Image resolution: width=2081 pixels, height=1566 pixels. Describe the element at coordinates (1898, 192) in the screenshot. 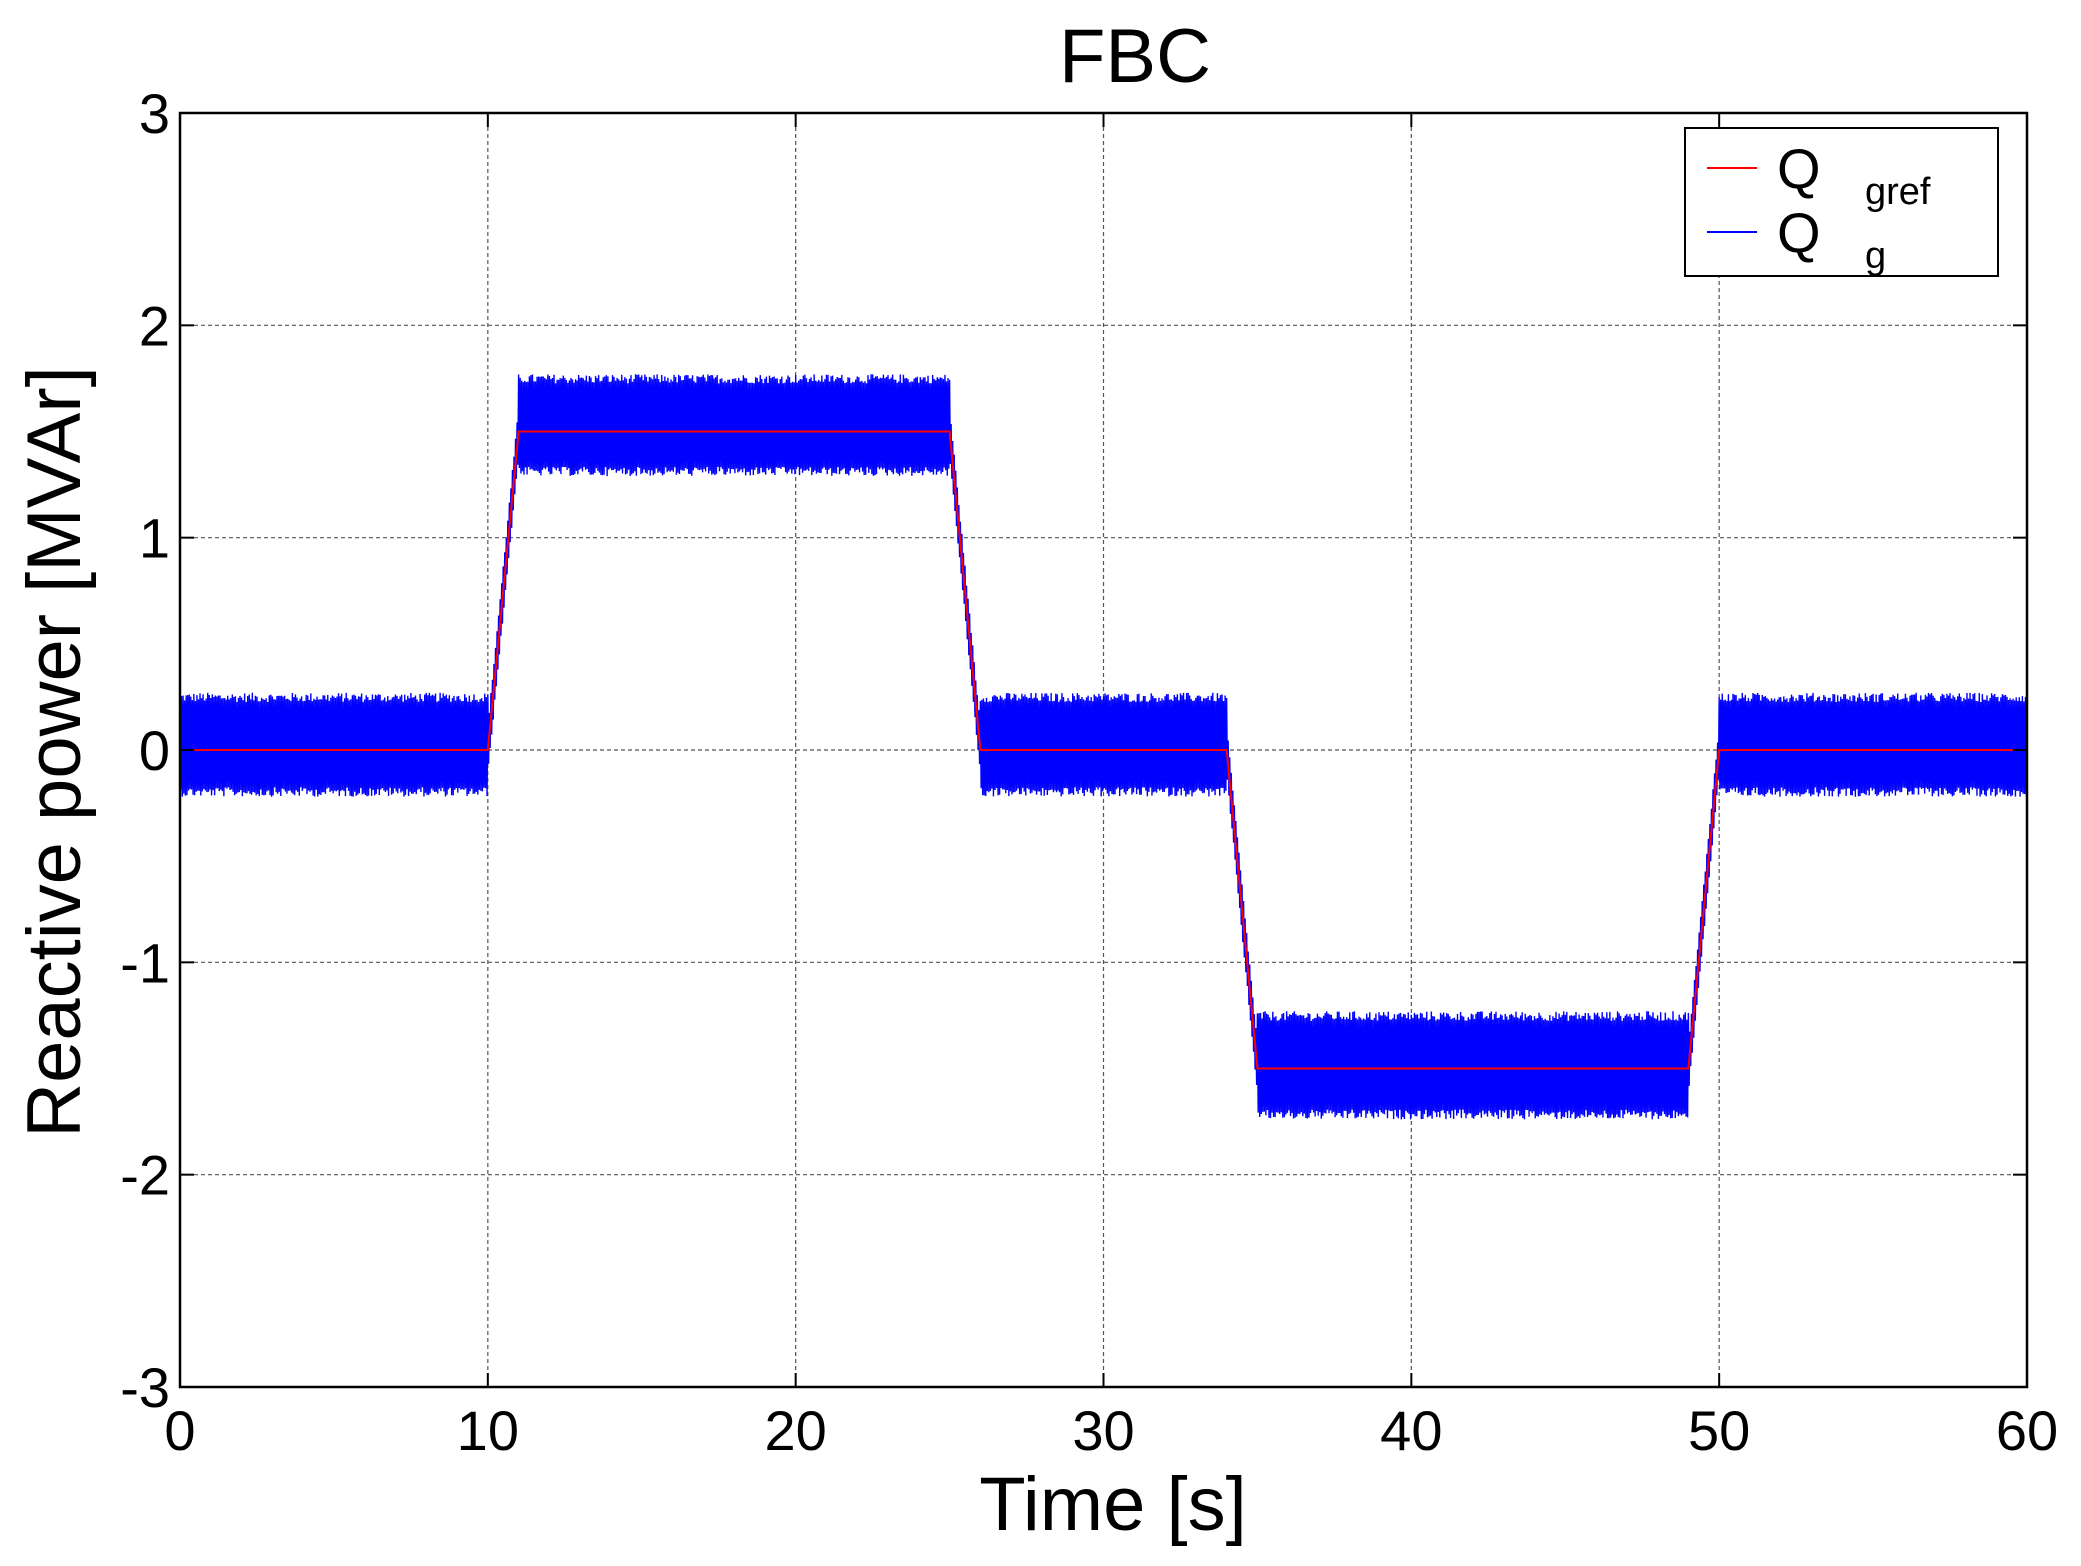

I see `legend-sublabel: gref` at that location.